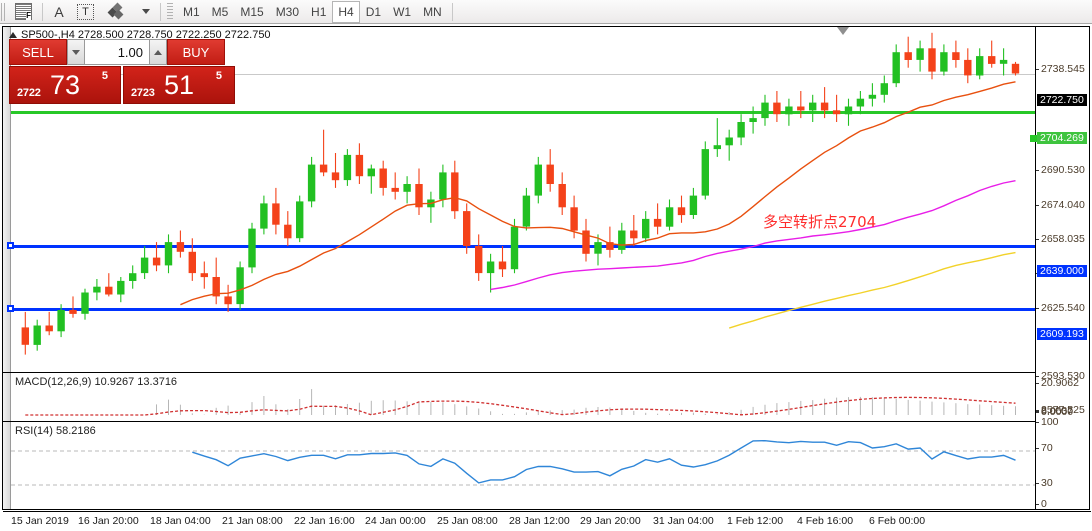 This screenshot has width=1092, height=531. I want to click on timeframe-h1: H1, so click(318, 12).